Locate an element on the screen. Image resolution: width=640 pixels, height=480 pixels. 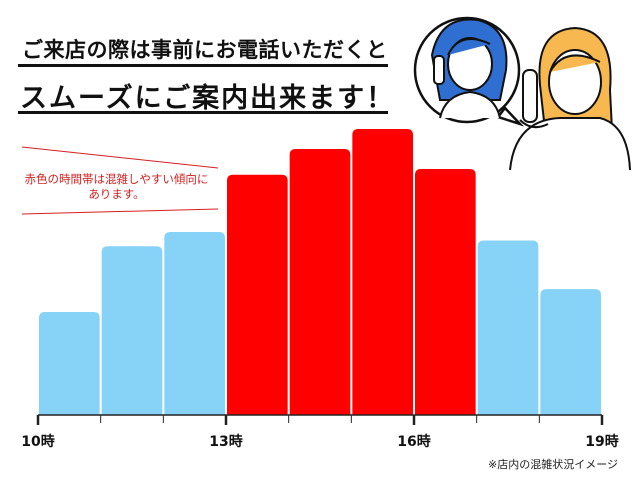
headline-line1: ご来店の際は事前にお電話いただくと is located at coordinates (205, 50).